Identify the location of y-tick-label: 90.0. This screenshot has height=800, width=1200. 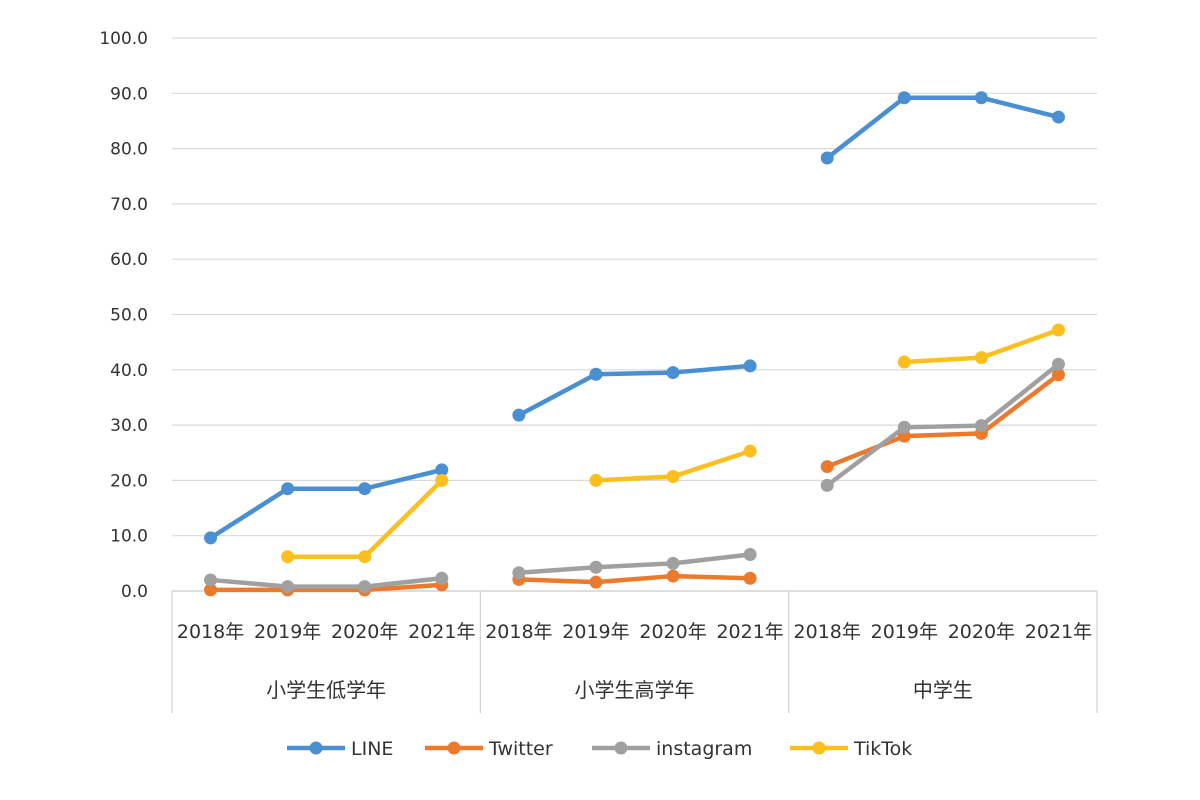
(129, 94).